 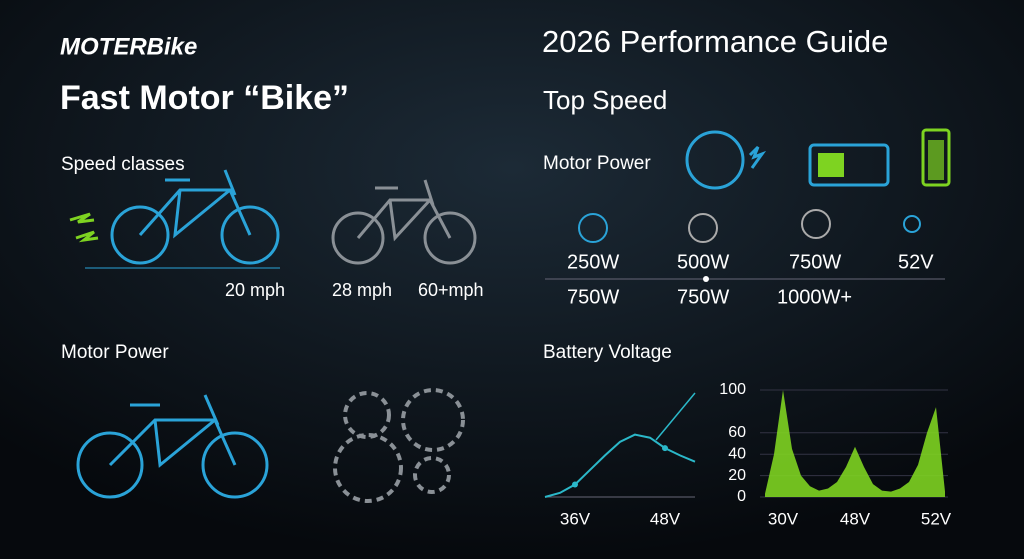 What do you see at coordinates (593, 262) in the screenshot?
I see `power: 250W` at bounding box center [593, 262].